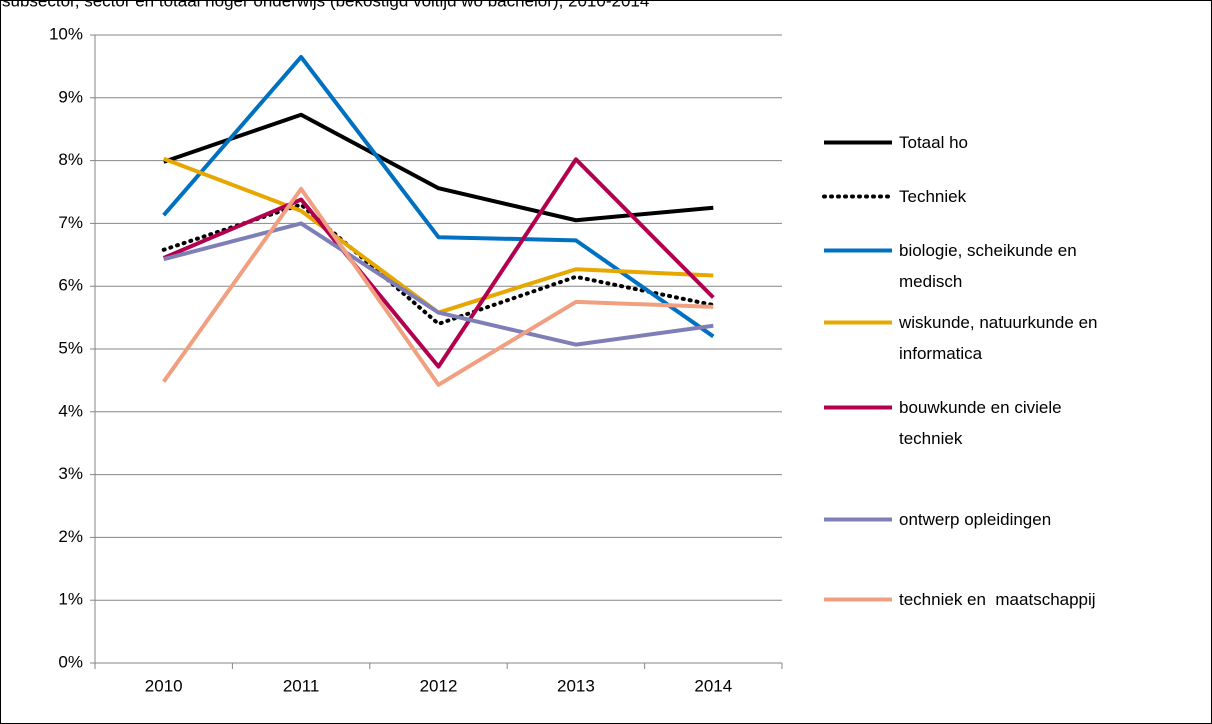 This screenshot has width=1212, height=724. Describe the element at coordinates (66, 33) in the screenshot. I see `y-tick-label: 10%` at that location.